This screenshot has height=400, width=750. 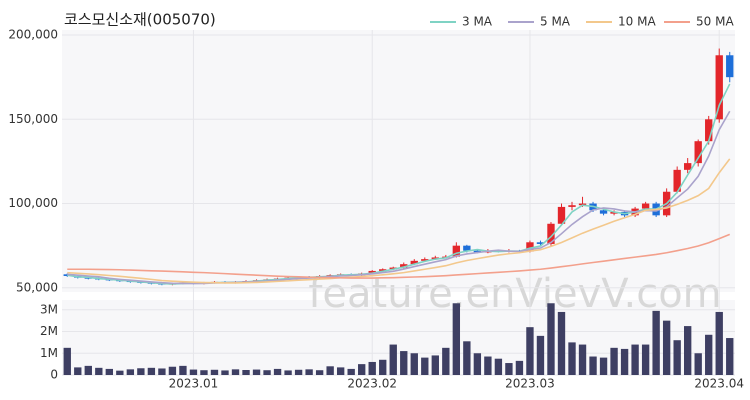 What do you see at coordinates (555, 22) in the screenshot?
I see `legend-label: 5 MA` at bounding box center [555, 22].